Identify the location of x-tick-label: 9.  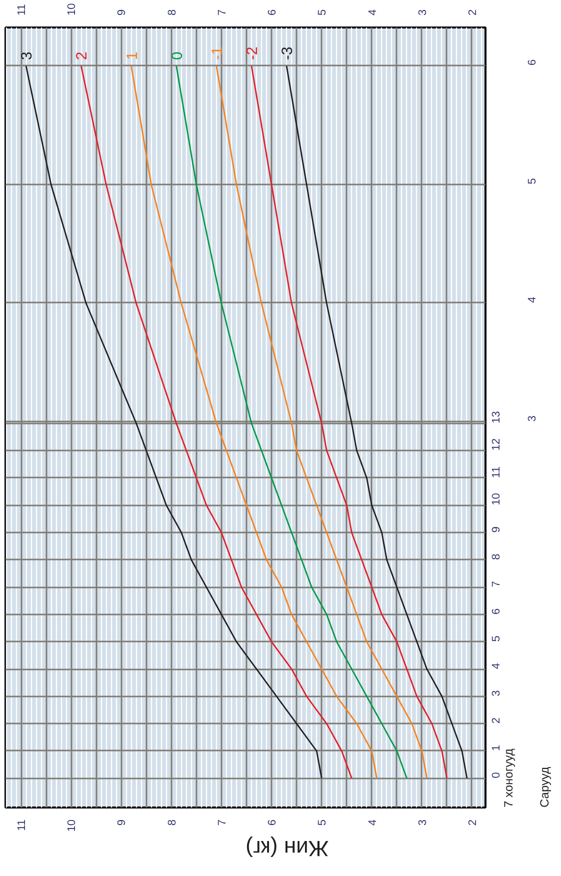
(122, 12).